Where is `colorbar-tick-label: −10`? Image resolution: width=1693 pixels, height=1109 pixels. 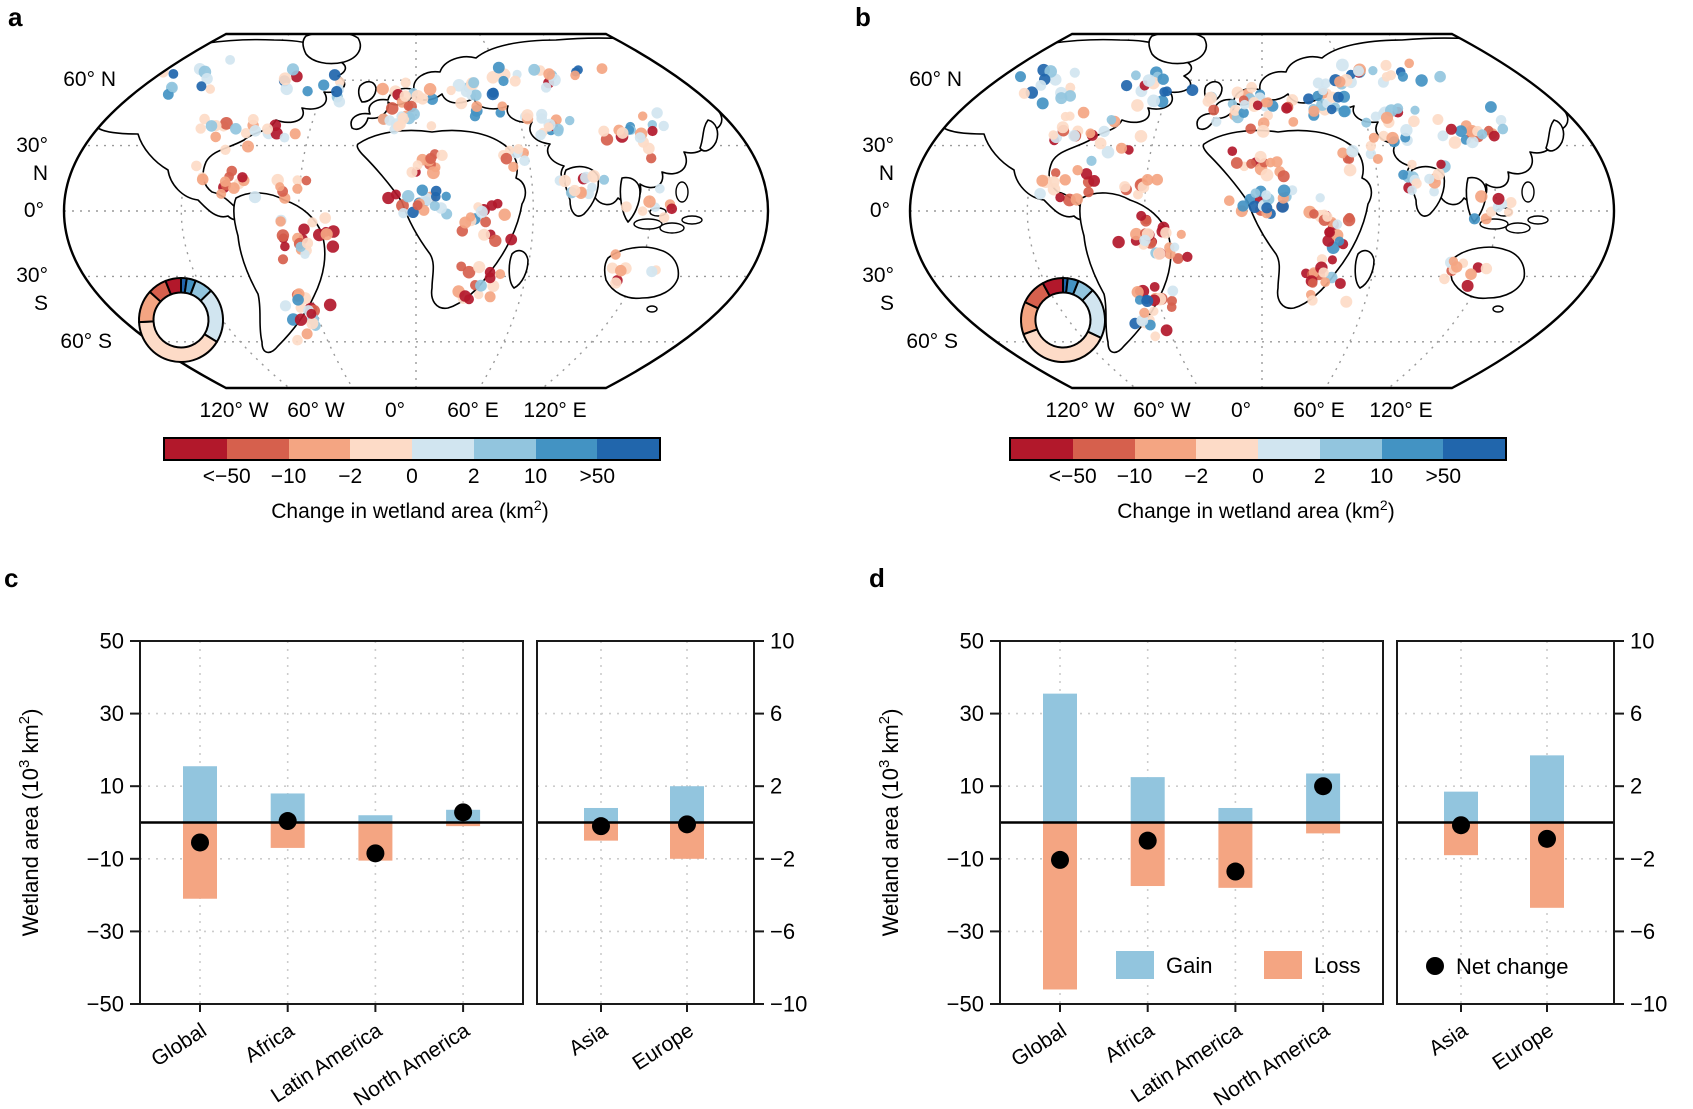
colorbar-tick-label: −10 is located at coordinates (1134, 476).